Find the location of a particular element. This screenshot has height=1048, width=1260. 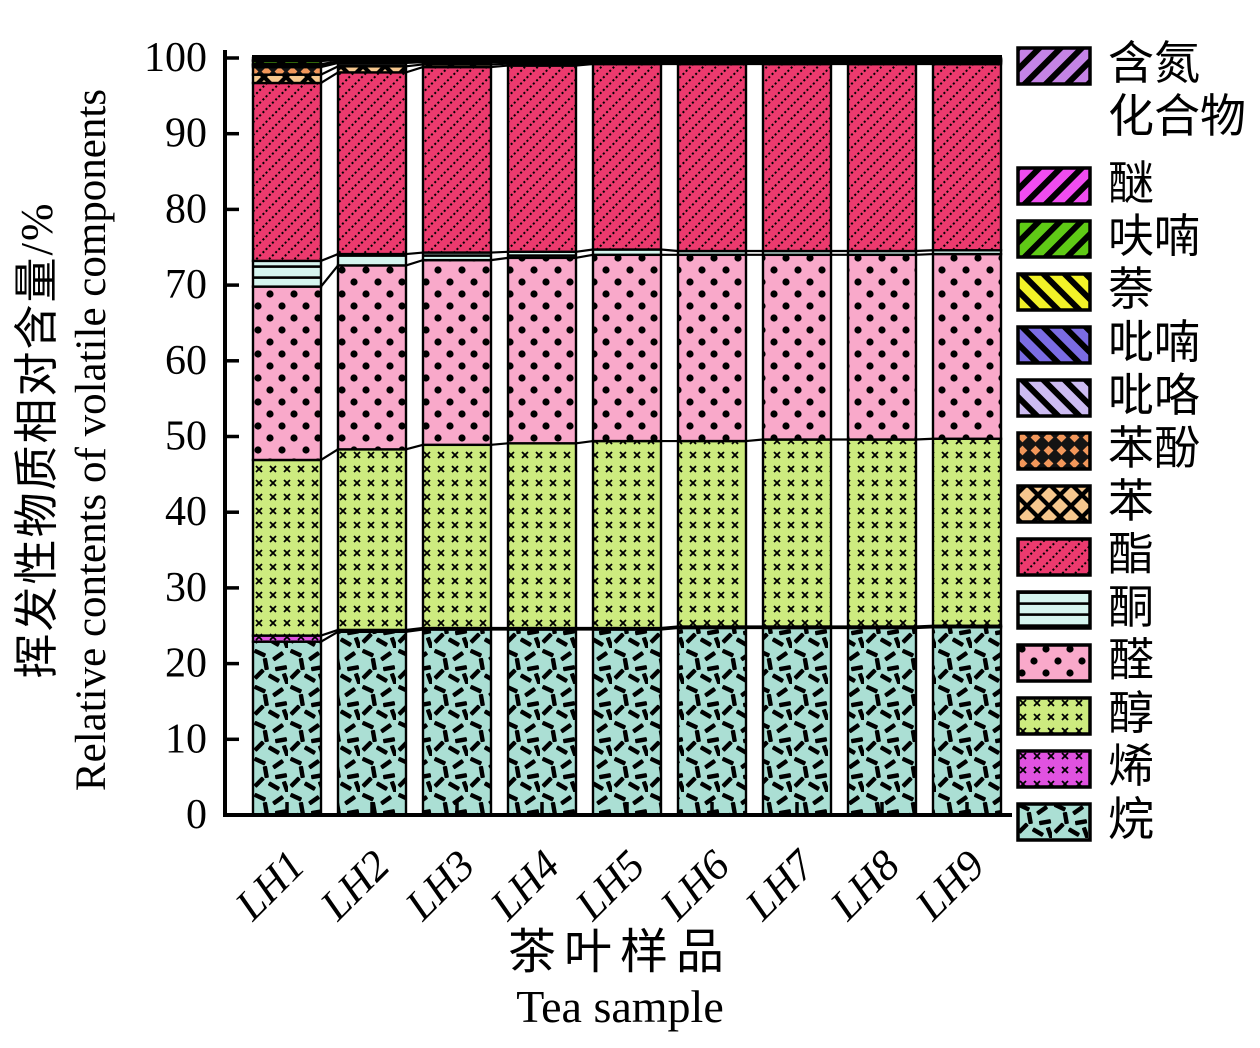

bar-segment-LH8-ester is located at coordinates (882, 157).